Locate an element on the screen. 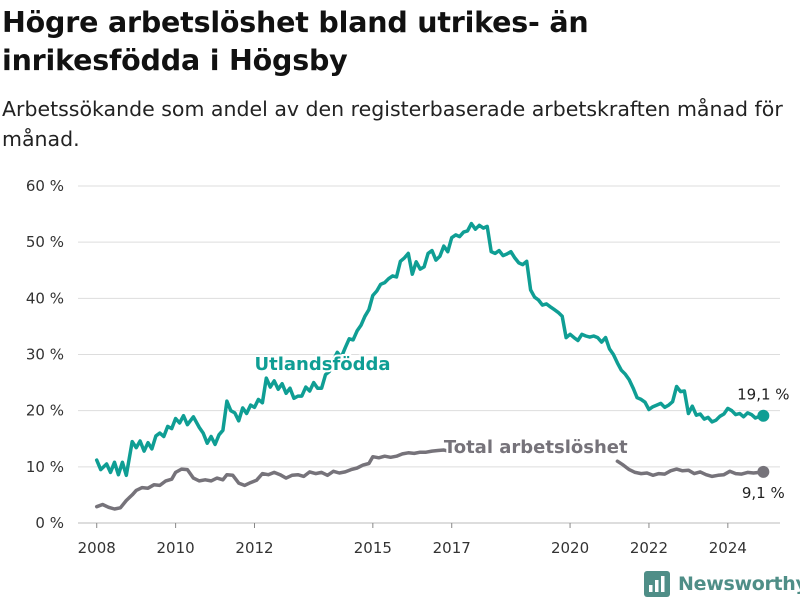  x-tick-label: 2020 is located at coordinates (570, 548).